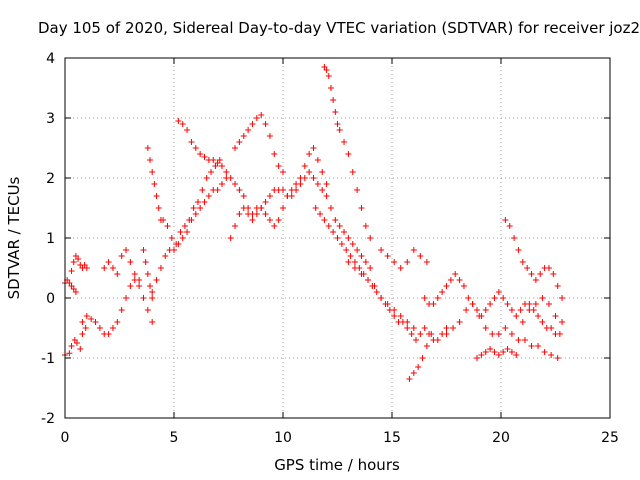  I want to click on series-track-o, so click(381, 295).